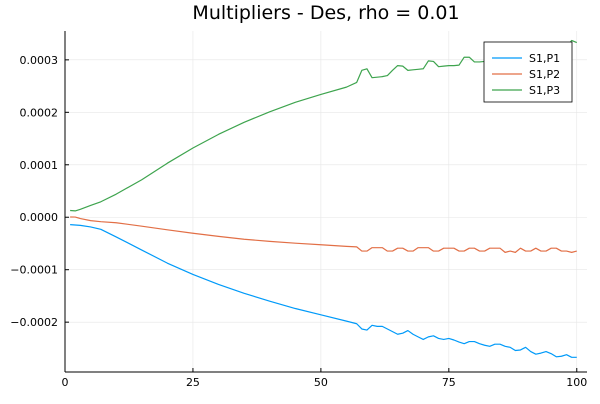 This screenshot has width=600, height=404. I want to click on y-tick-label: −0.0002, so click(34, 322).